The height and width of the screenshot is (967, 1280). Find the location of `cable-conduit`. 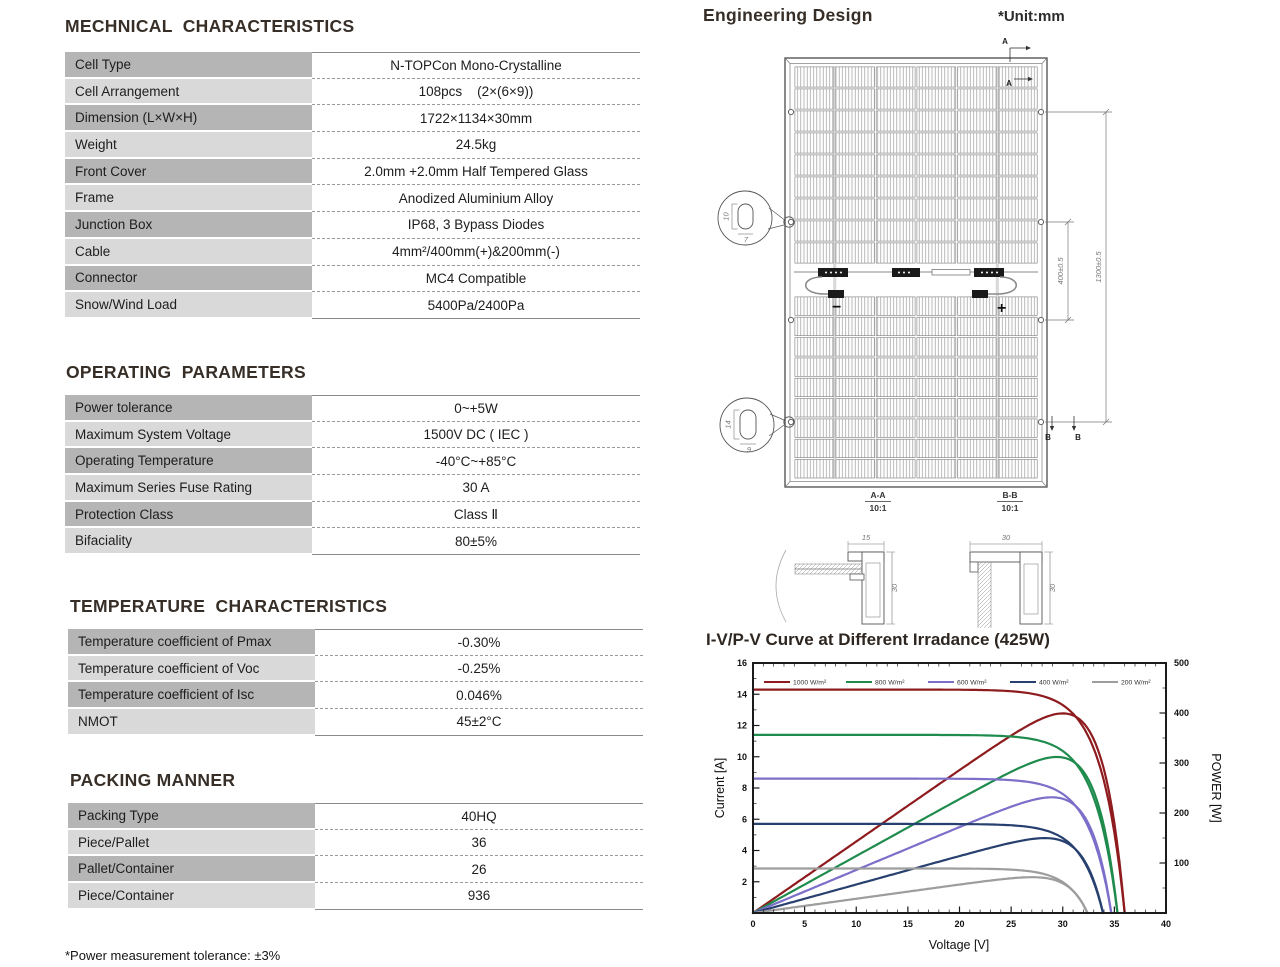

cable-conduit is located at coordinates (951, 272).